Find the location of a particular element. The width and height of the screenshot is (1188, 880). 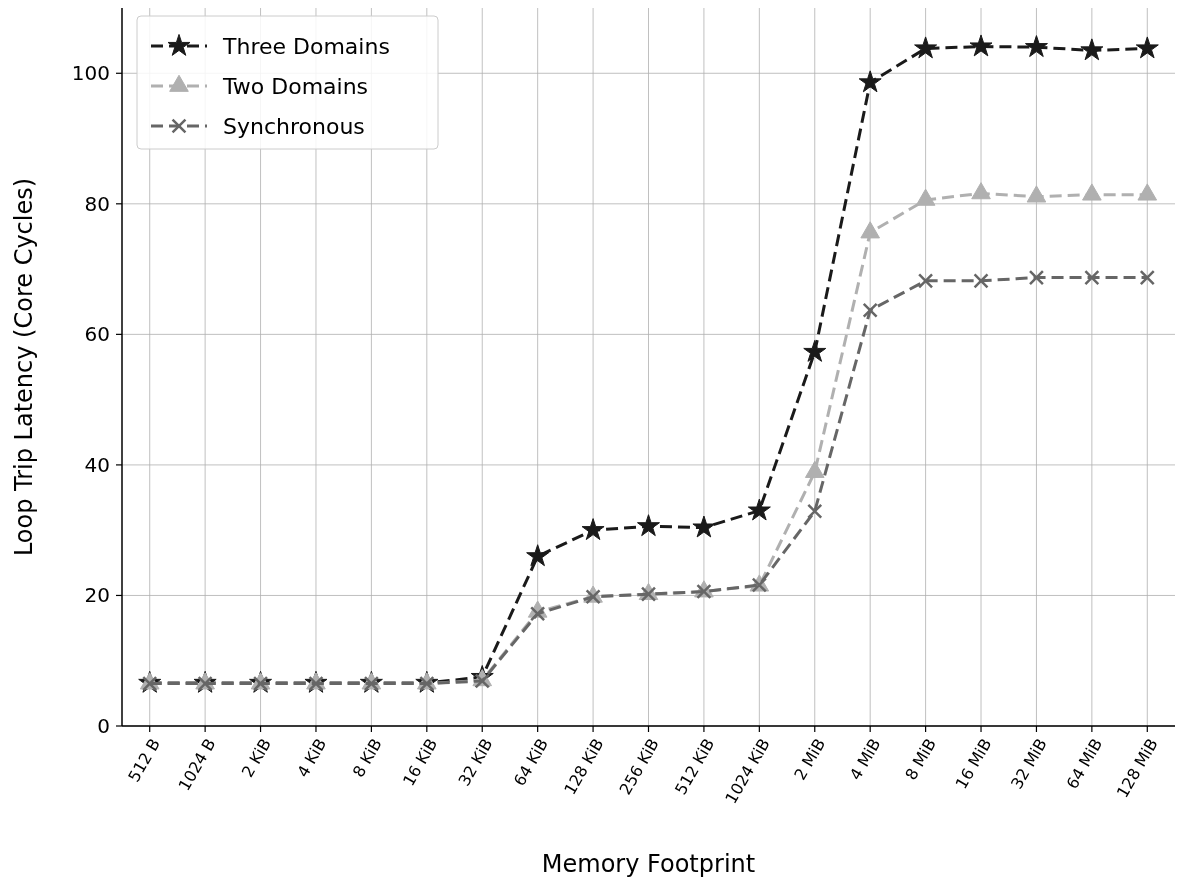

y-tick-label: 100 is located at coordinates (90, 73).